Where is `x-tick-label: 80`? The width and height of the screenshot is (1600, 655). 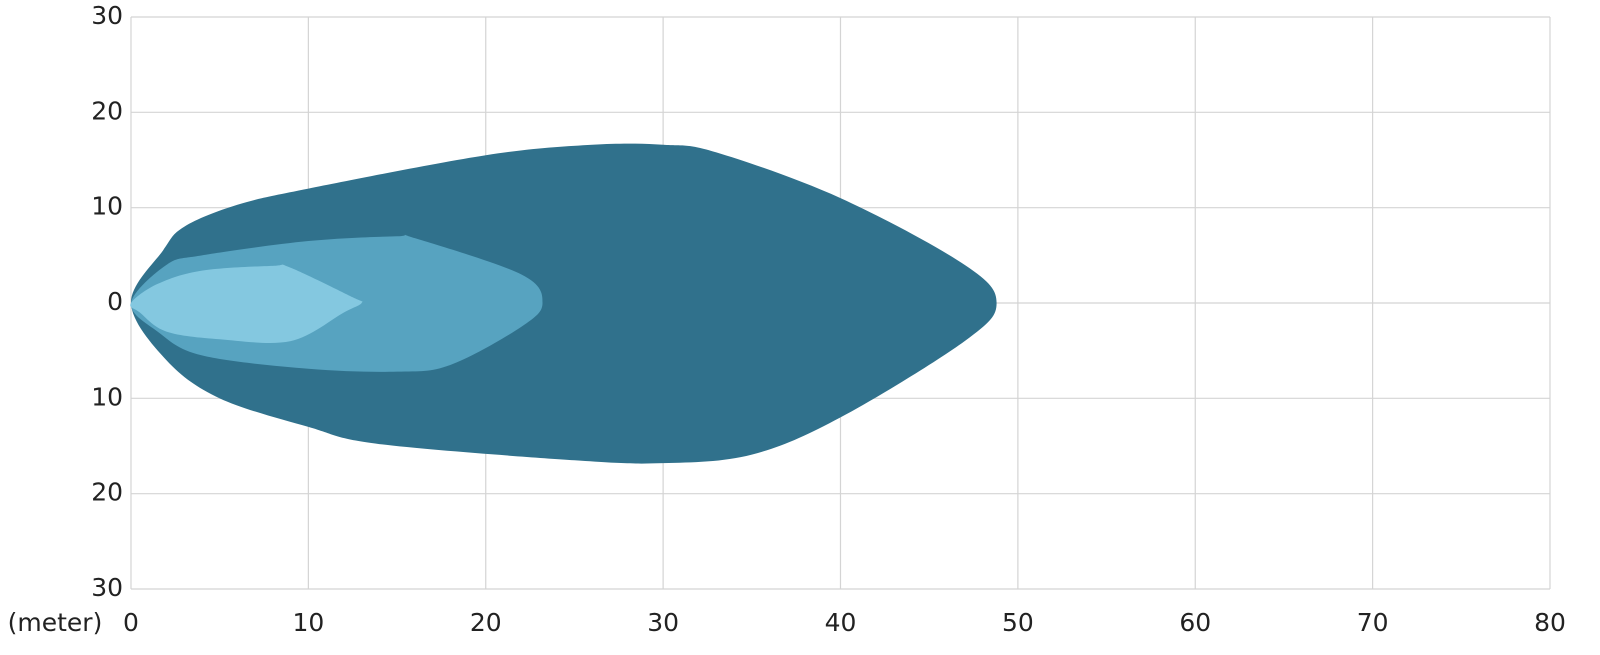
x-tick-label: 80 is located at coordinates (1550, 622).